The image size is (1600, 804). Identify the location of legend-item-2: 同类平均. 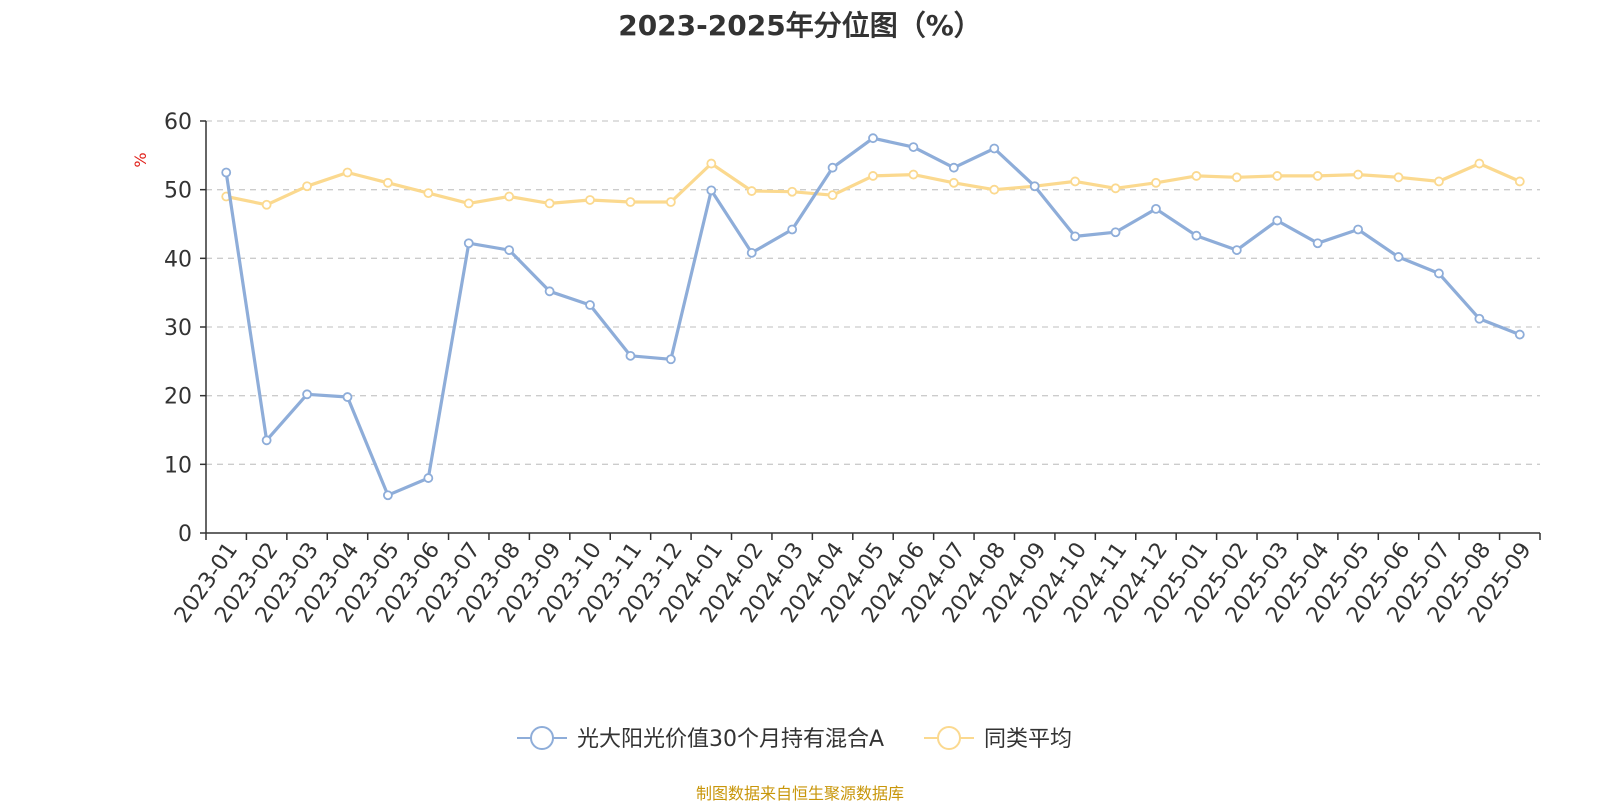
(998, 739).